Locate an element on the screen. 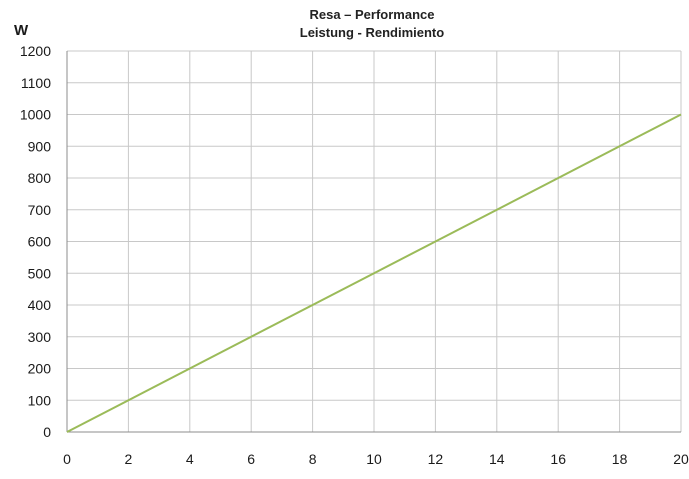 The image size is (689, 479). x-axis-ticks: 0 2 4 6 8 10 12 14 16 18 20 is located at coordinates (376, 459).